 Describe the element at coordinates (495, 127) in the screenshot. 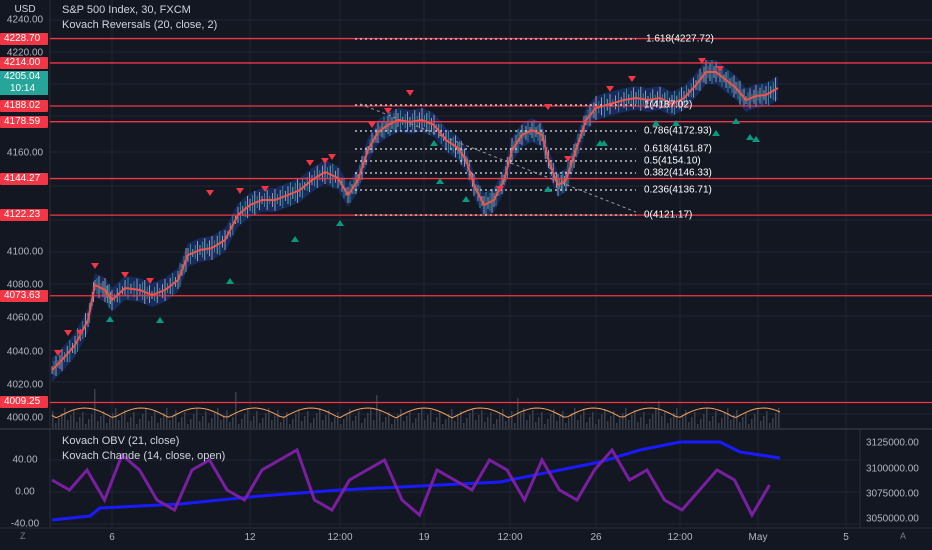

I see `fib-lines` at that location.